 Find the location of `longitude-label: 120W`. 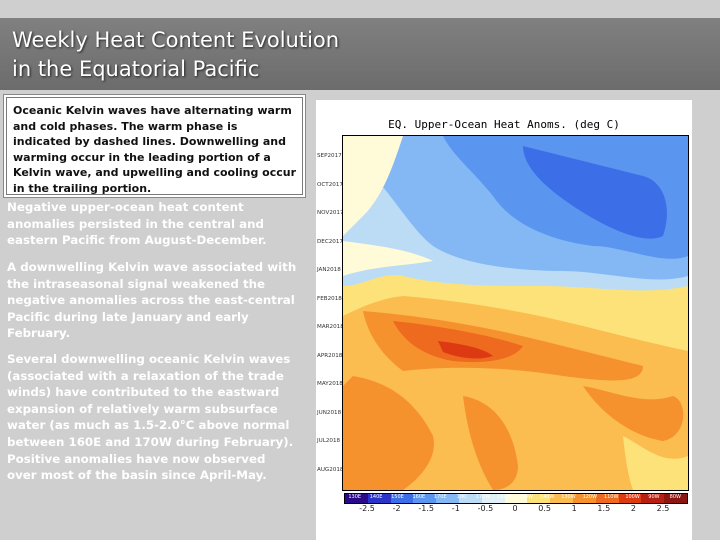

longitude-label: 120W is located at coordinates (590, 497).